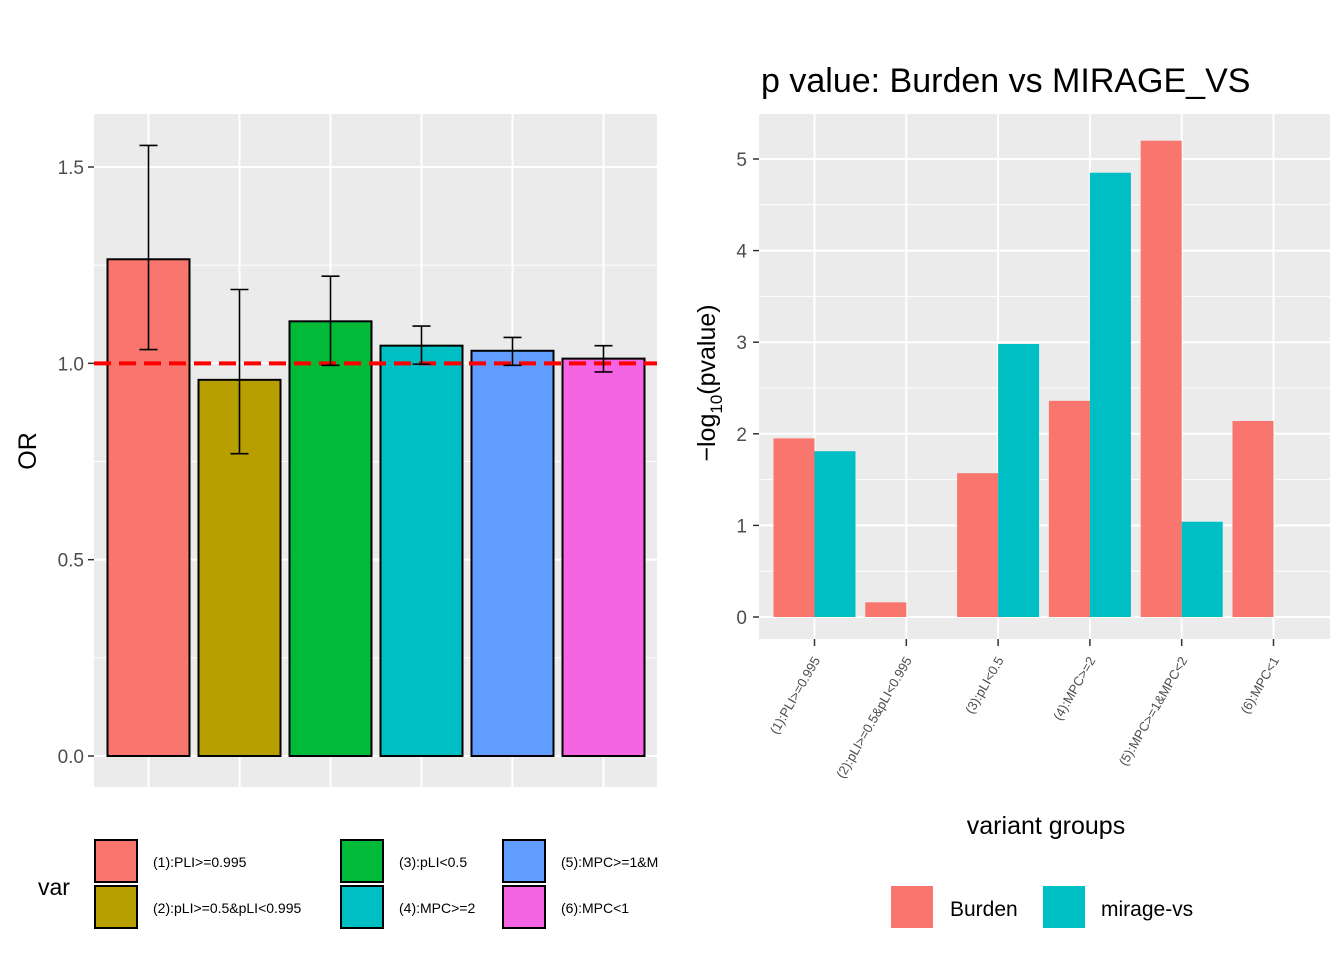 This screenshot has height=960, width=1344. Describe the element at coordinates (912, 907) in the screenshot. I see `legend-key-Burden` at that location.